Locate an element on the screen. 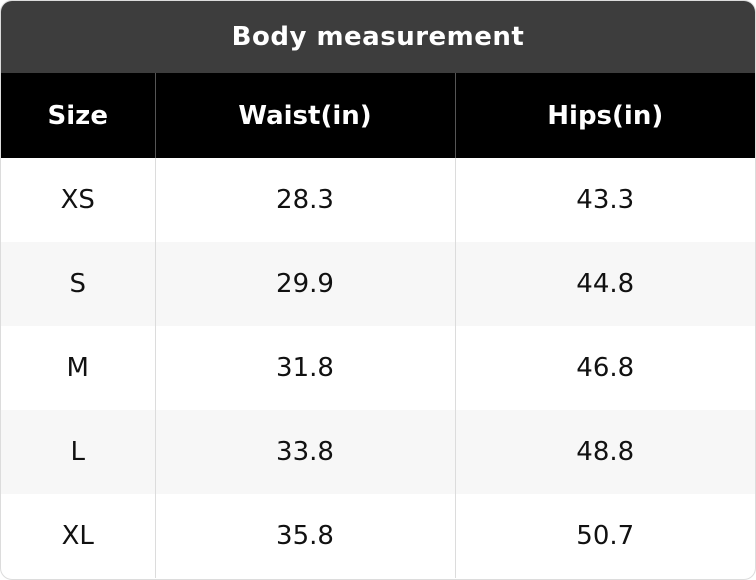  table-cell: 29.9 is located at coordinates (304, 284).